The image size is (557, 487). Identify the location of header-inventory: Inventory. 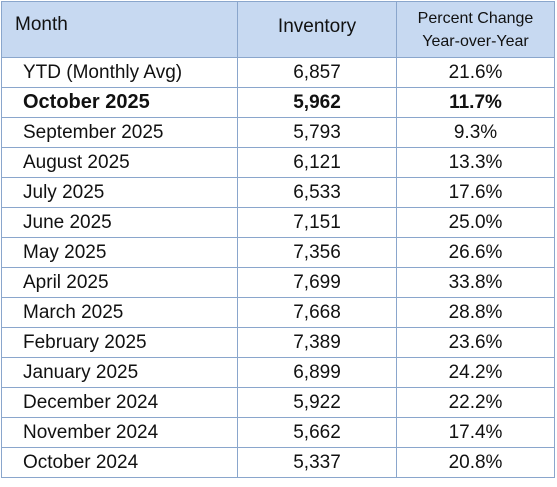
(317, 29).